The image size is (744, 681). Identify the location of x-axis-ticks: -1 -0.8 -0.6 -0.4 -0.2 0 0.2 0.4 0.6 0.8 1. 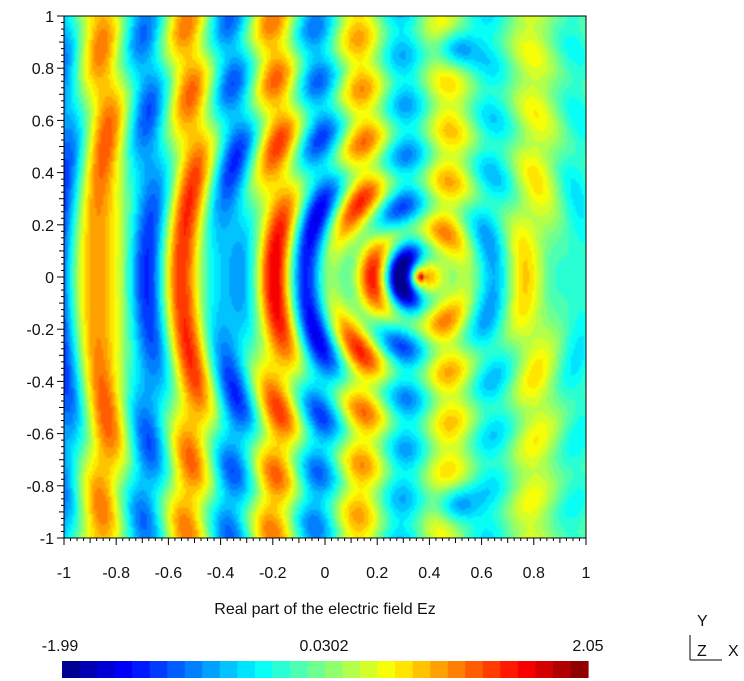
(324, 560).